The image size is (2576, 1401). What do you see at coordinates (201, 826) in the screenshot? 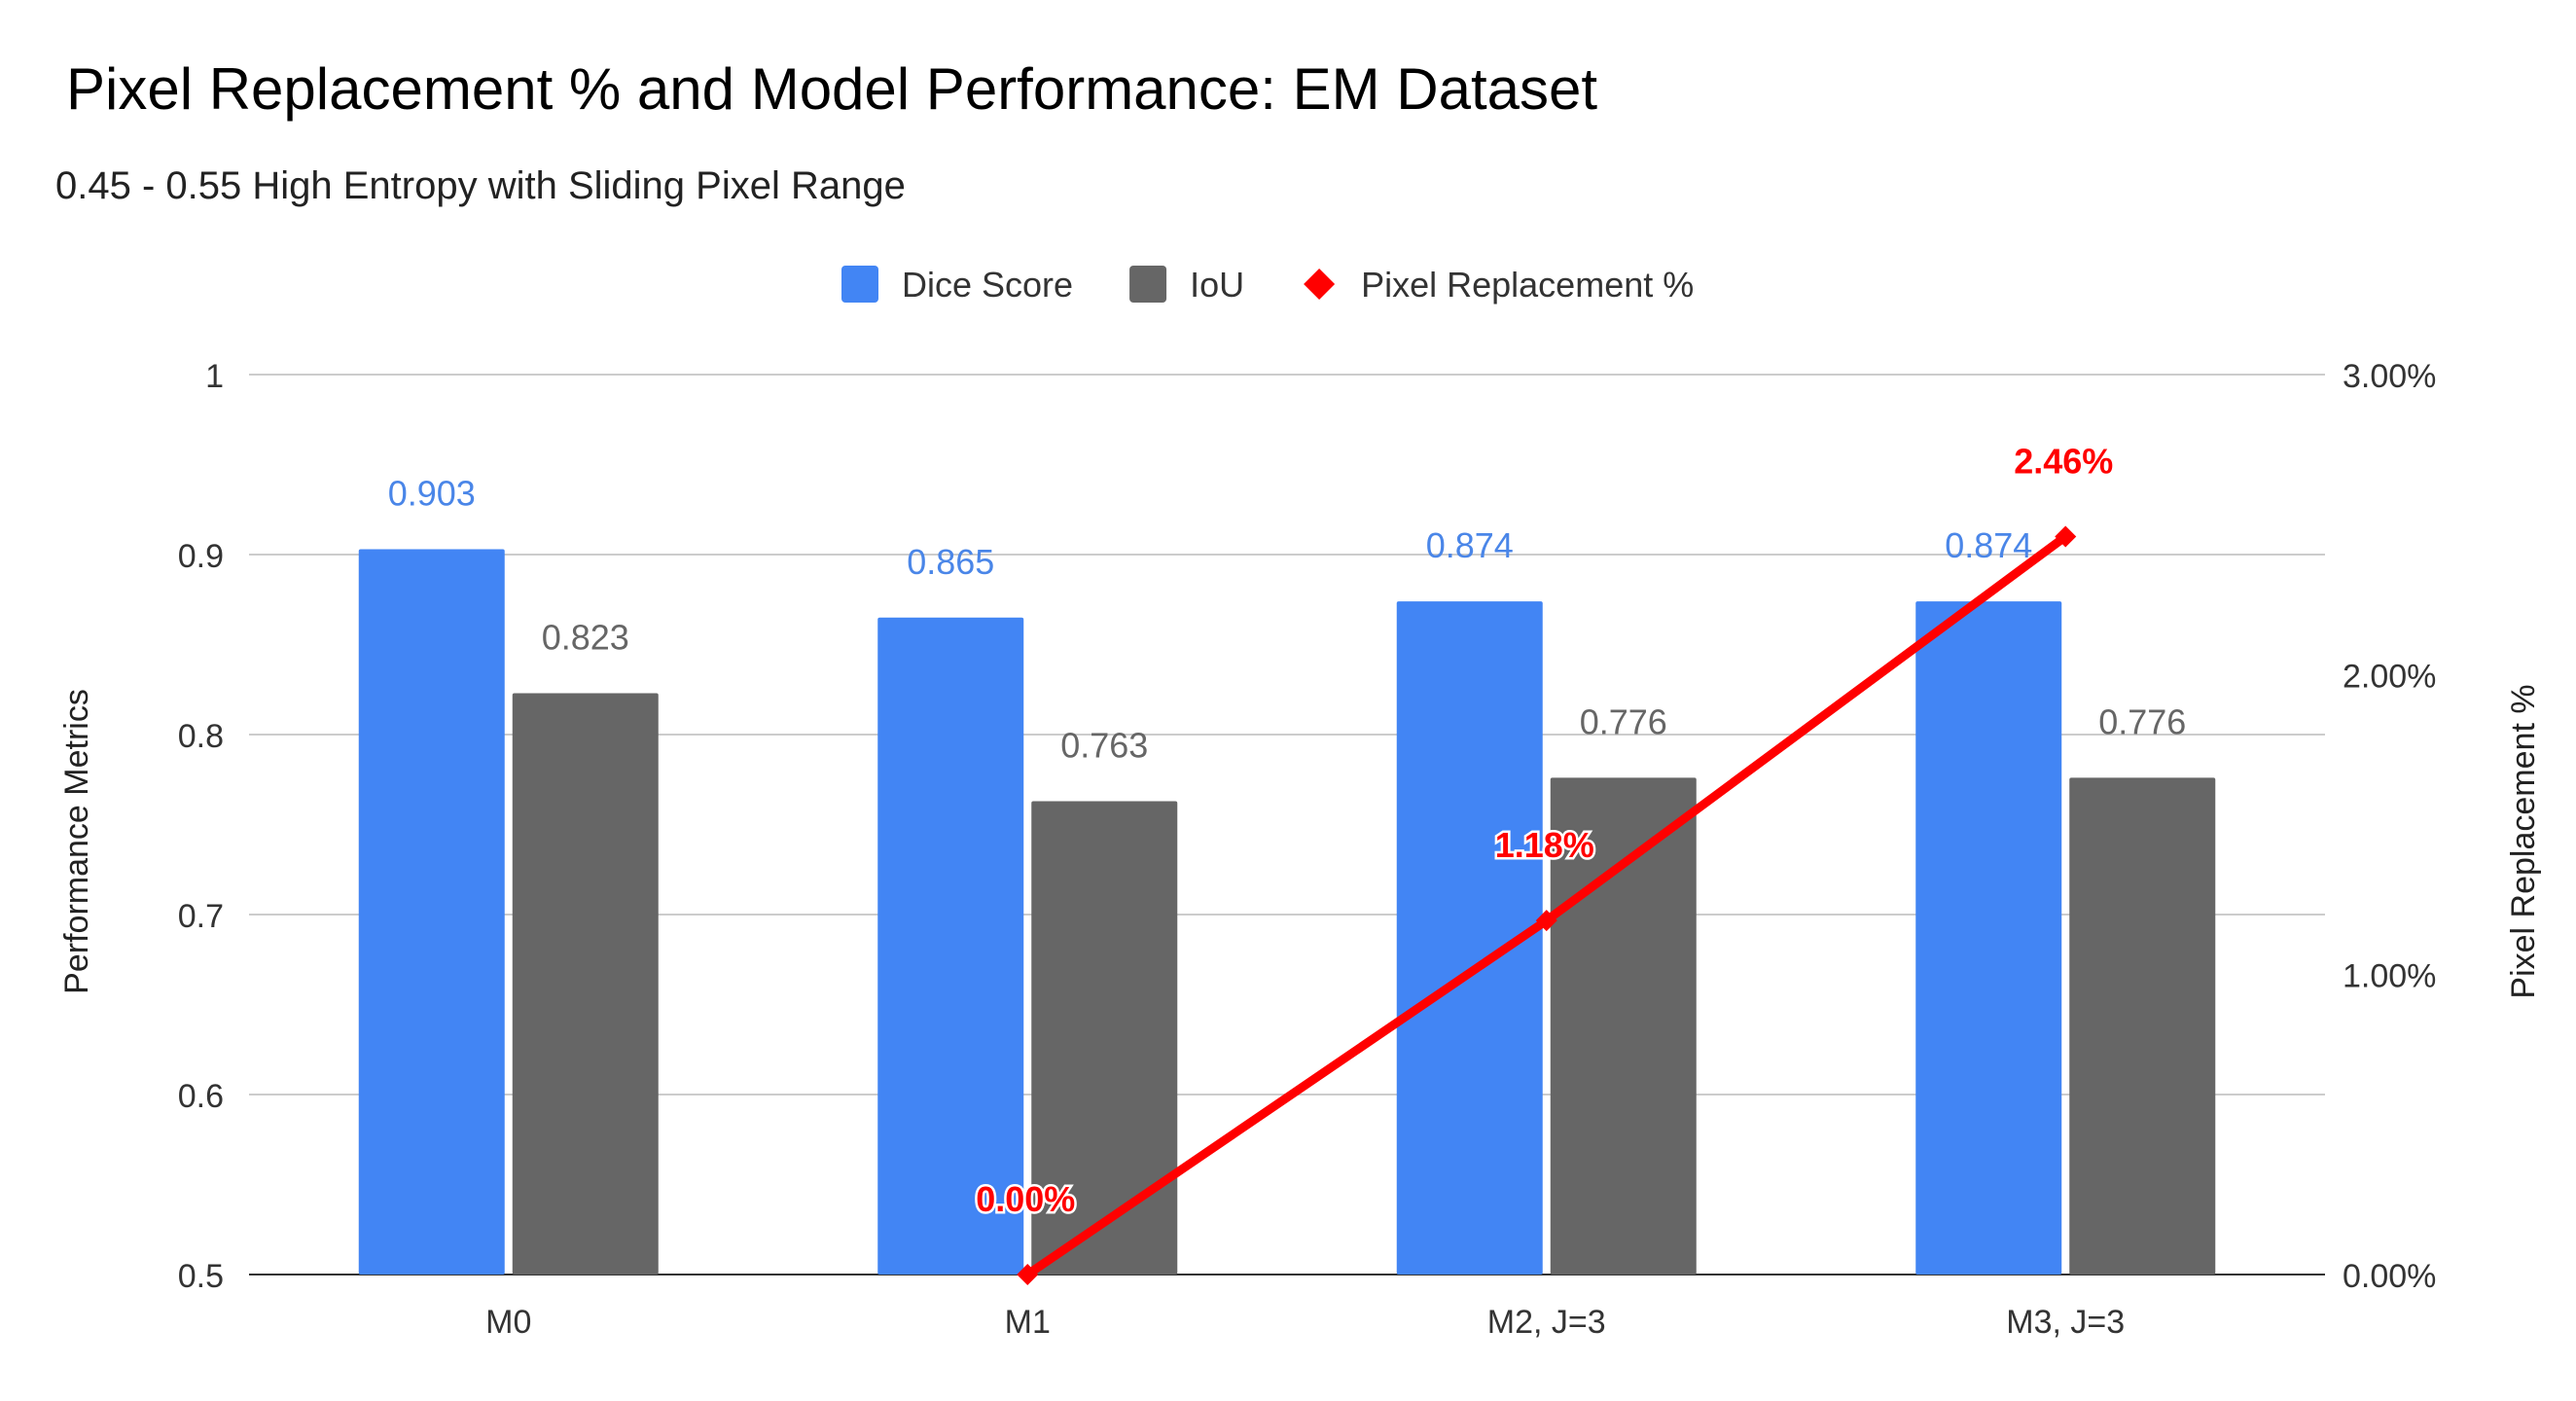
I see `y-axis-left: 0.5 0.6 0.7 0.8 0.9 1` at bounding box center [201, 826].